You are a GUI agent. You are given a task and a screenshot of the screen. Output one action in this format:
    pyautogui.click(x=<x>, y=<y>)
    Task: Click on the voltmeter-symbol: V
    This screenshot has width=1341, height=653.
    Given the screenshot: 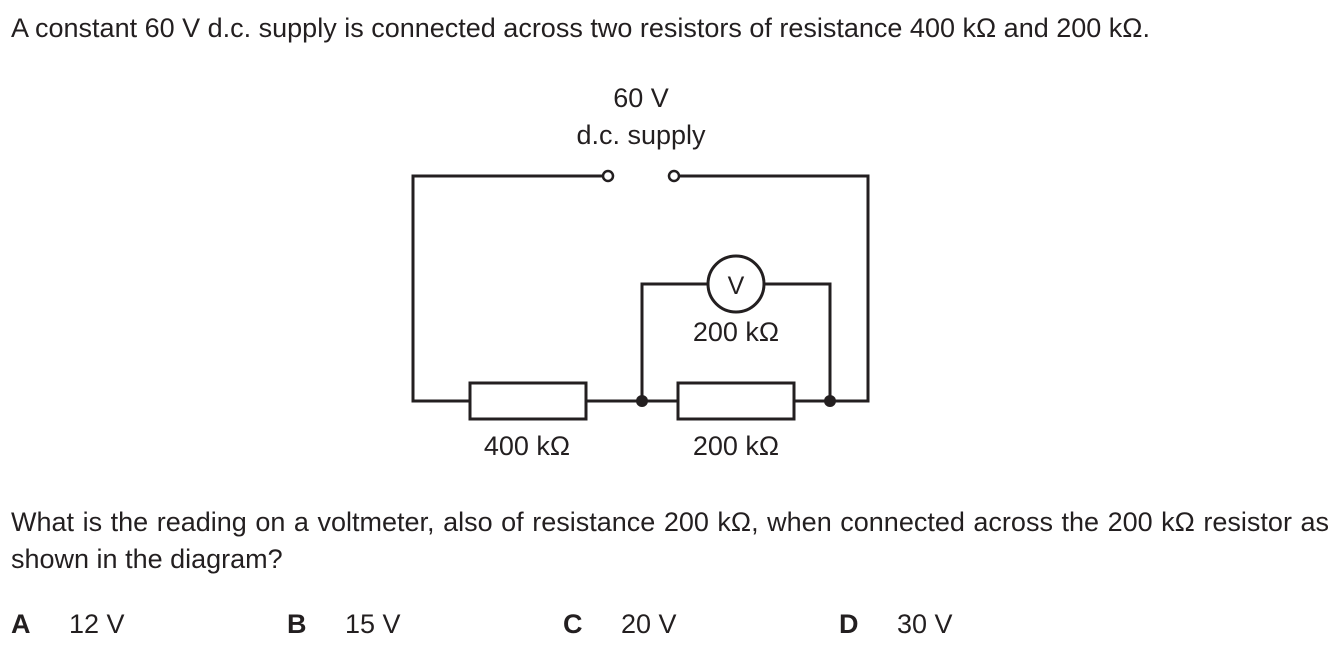 What is the action you would take?
    pyautogui.click(x=736, y=286)
    